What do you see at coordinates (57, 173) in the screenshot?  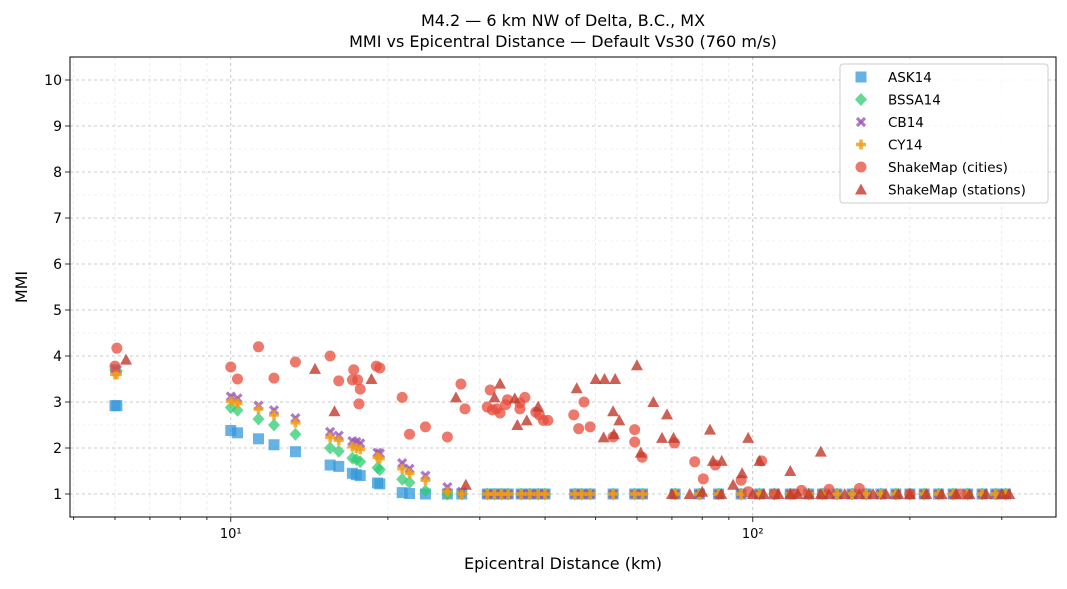 I see `y-tick-label: 8` at bounding box center [57, 173].